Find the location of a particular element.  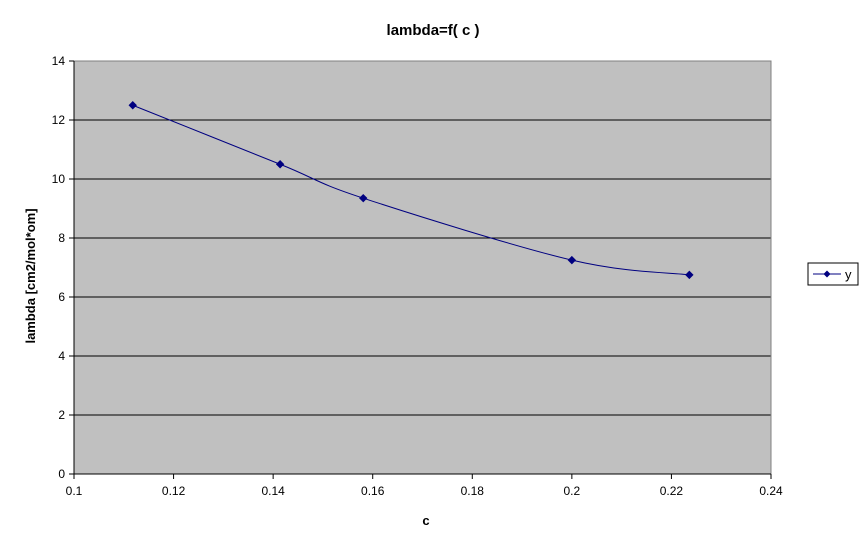

y-axis-label: lambda [cm2/mol*om] is located at coordinates (30, 275).